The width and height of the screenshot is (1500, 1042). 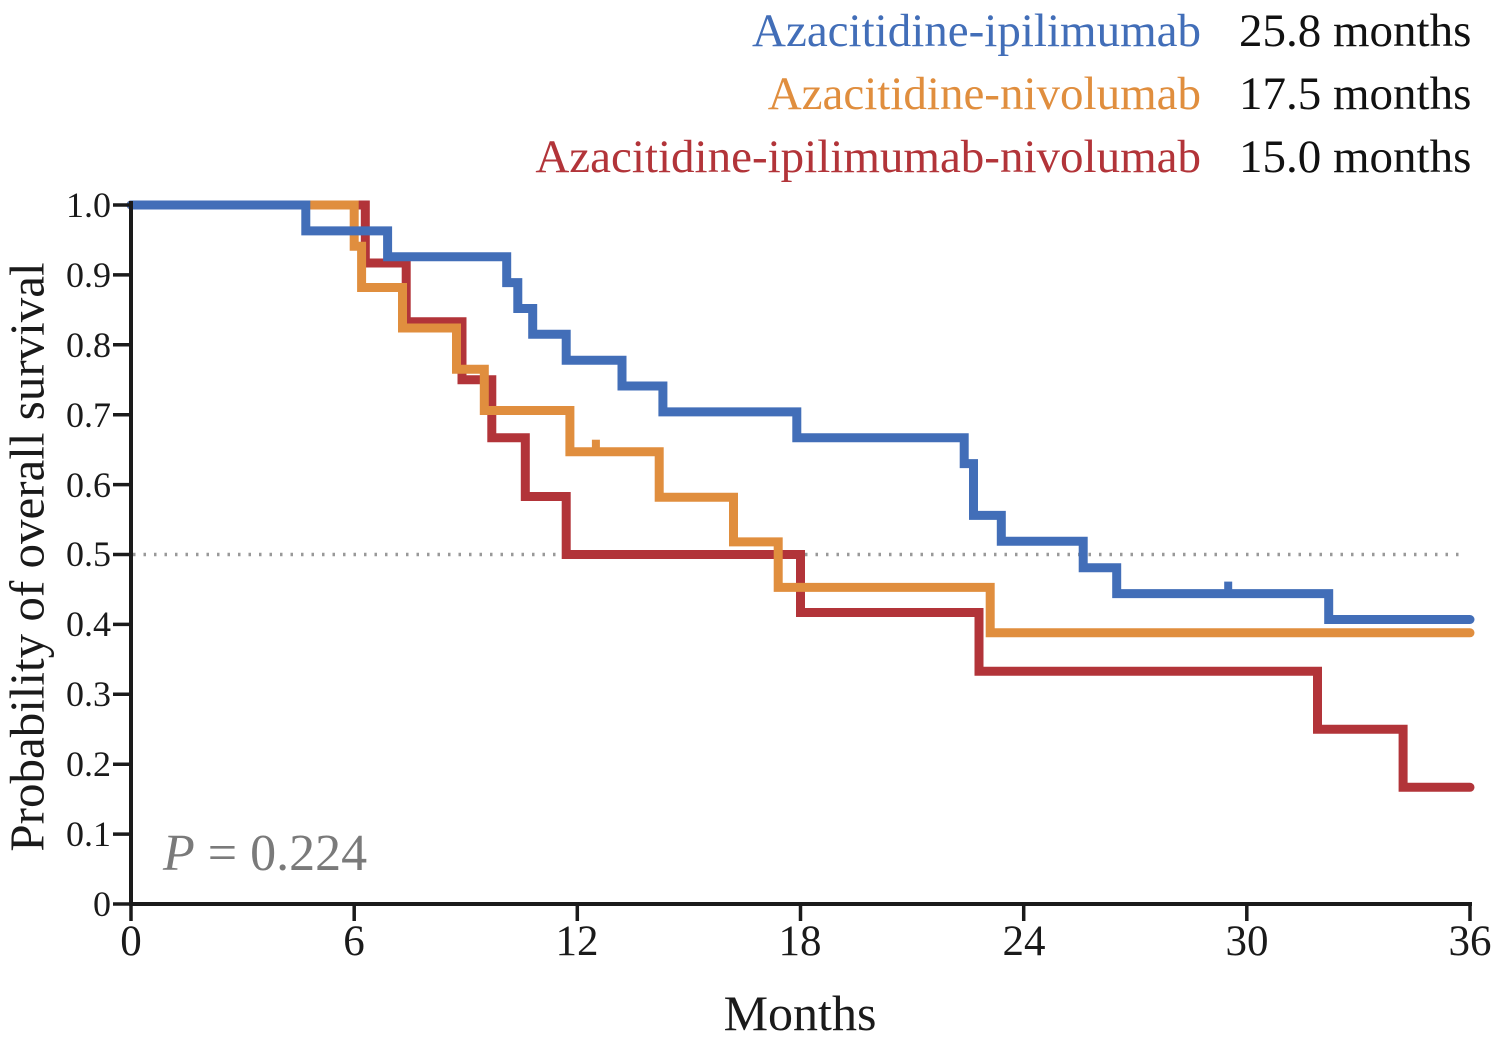 What do you see at coordinates (88, 485) in the screenshot?
I see `y-tick-label: 0.6` at bounding box center [88, 485].